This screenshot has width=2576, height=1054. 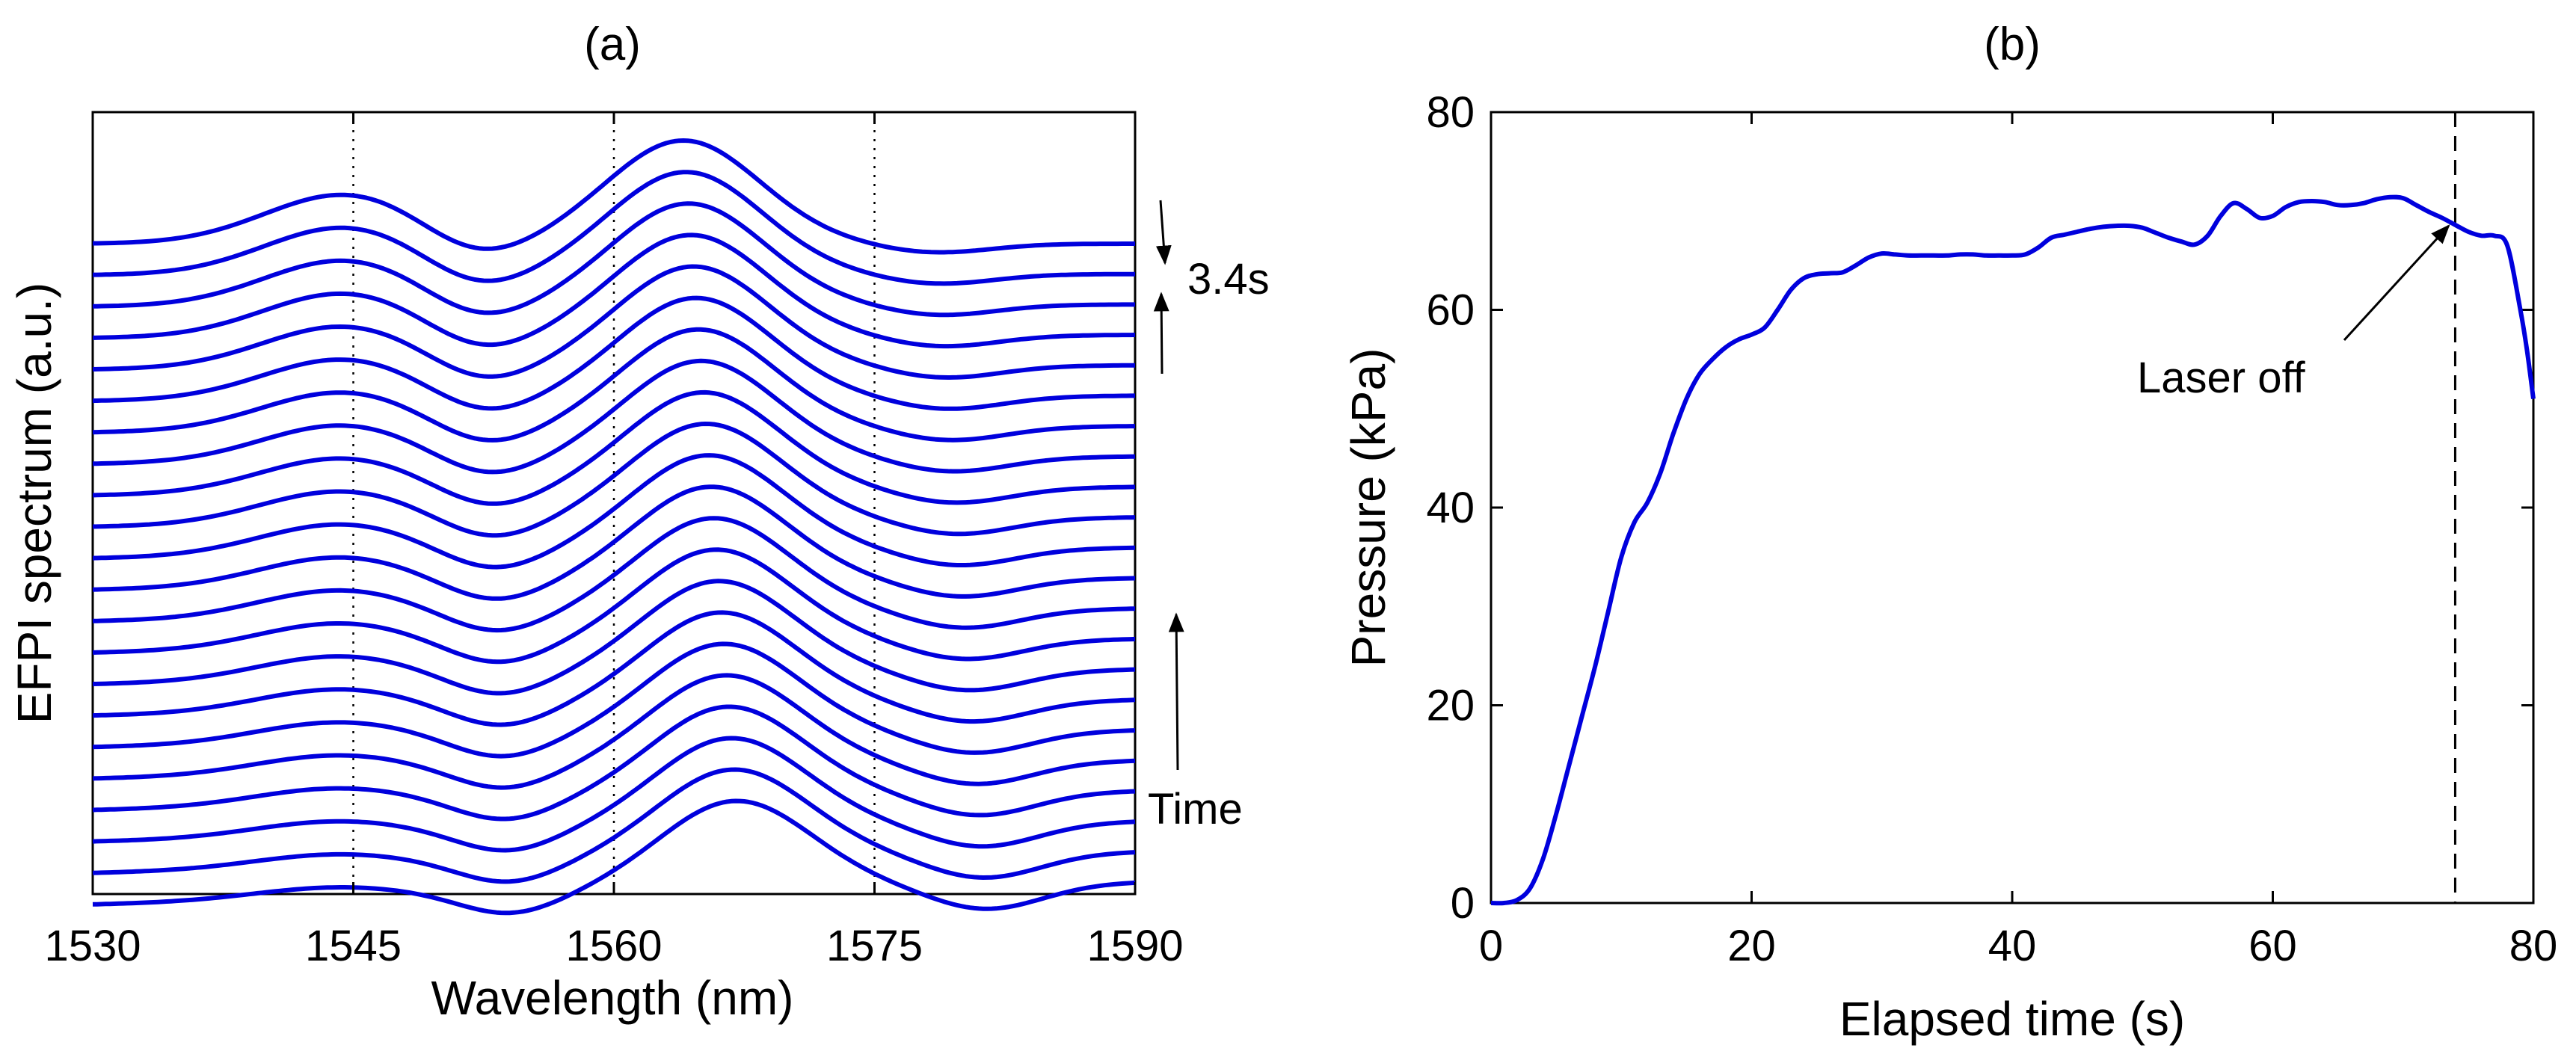 What do you see at coordinates (2396, 283) in the screenshot?
I see `laser-off-arrow` at bounding box center [2396, 283].